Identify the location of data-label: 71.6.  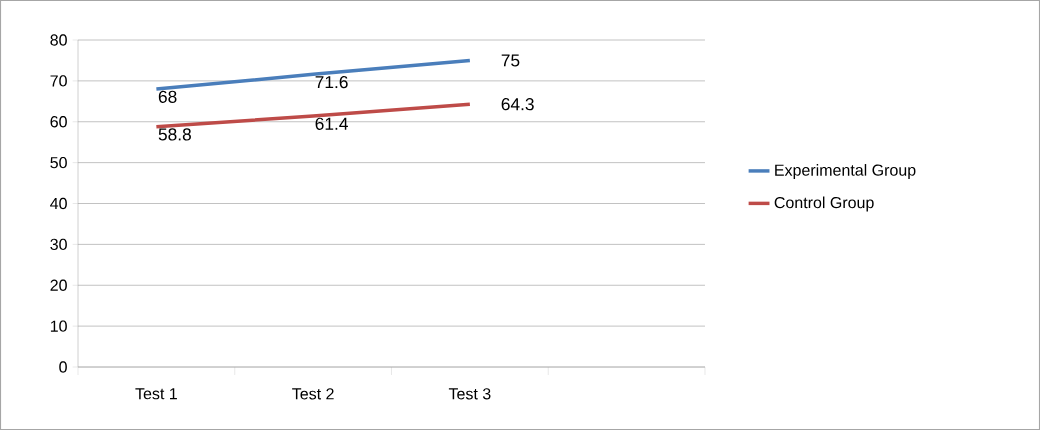
(331, 82).